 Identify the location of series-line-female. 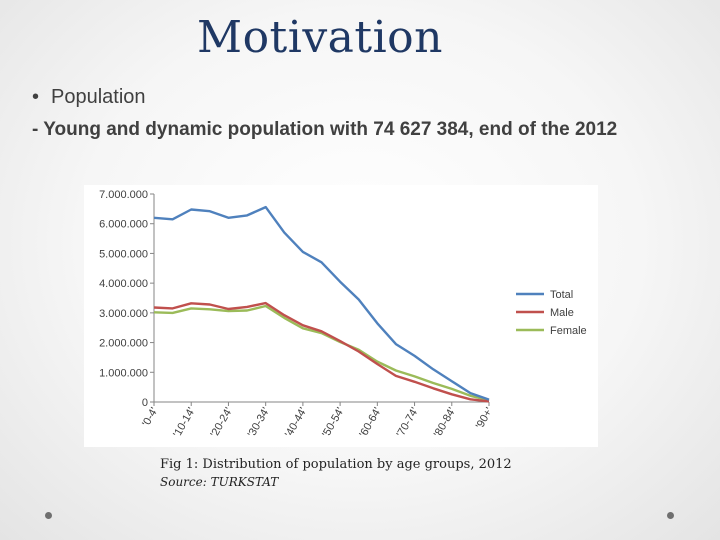
(321, 353).